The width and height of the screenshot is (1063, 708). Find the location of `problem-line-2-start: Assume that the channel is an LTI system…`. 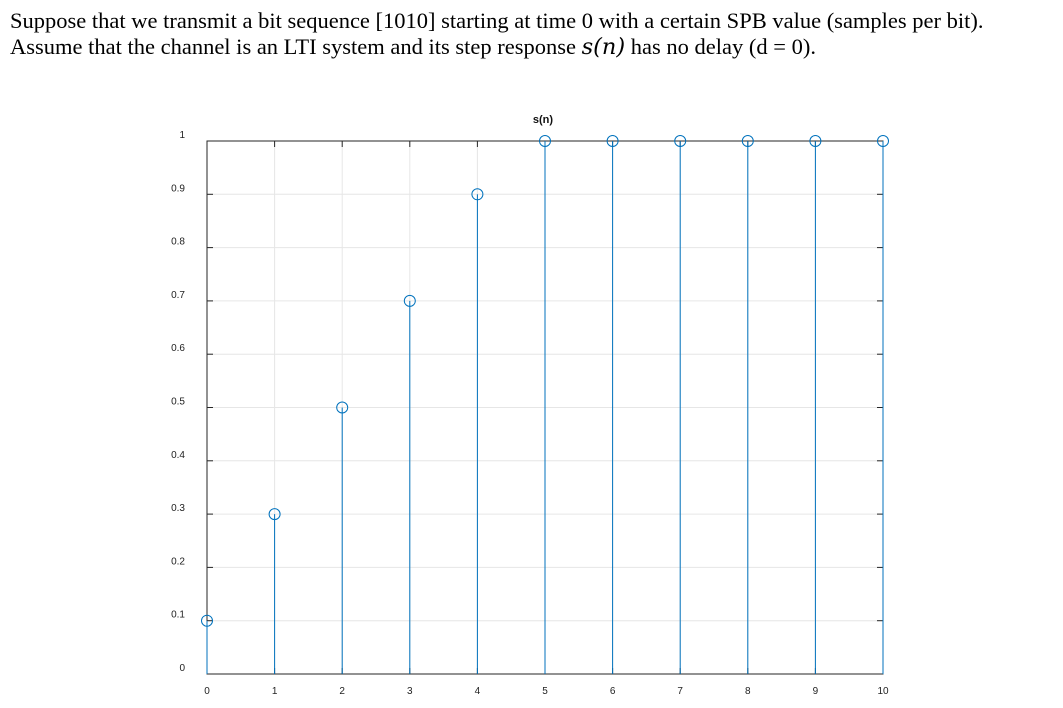

problem-line-2-start: Assume that the channel is an LTI system… is located at coordinates (296, 46).